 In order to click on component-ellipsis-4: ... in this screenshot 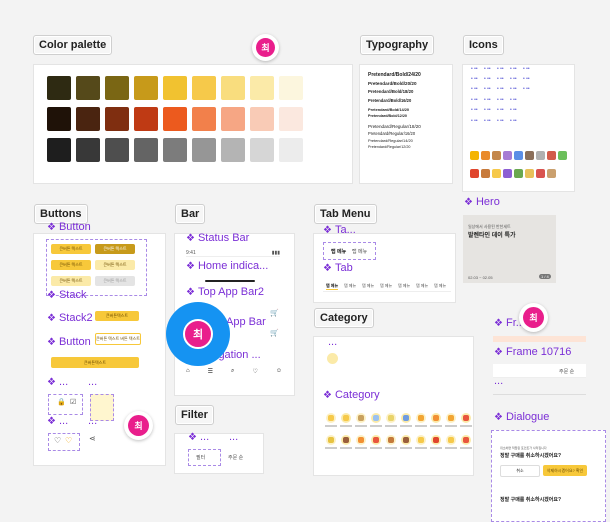, I will do `click(93, 421)`.